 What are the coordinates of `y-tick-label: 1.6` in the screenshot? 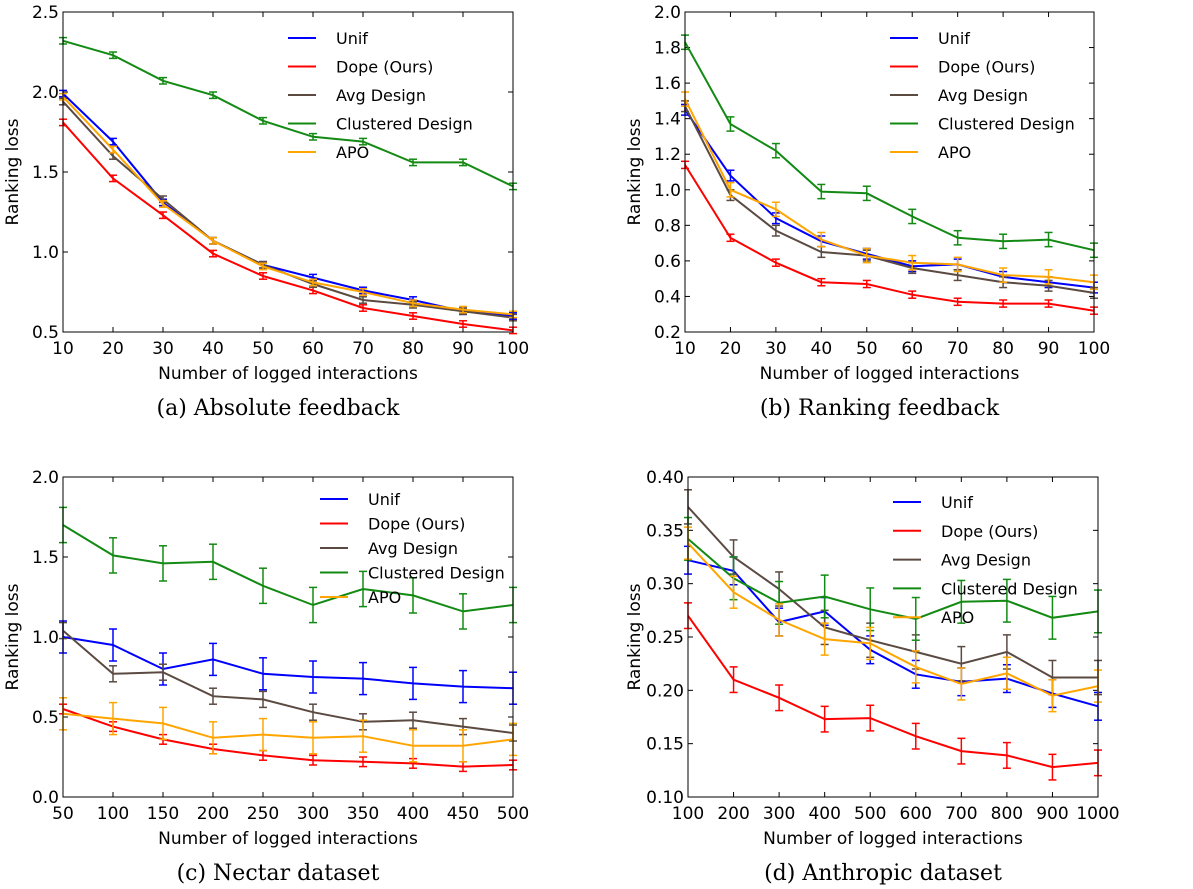 It's located at (667, 84).